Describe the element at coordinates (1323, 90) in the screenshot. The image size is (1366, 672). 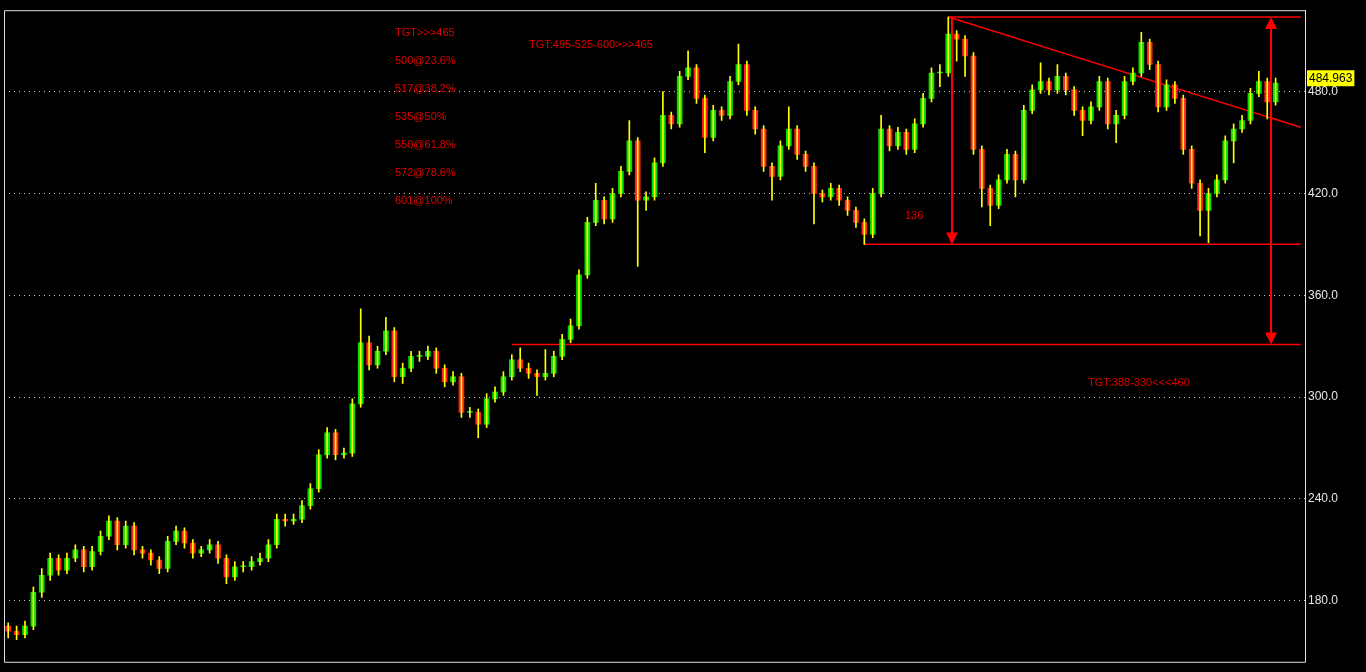
I see `y-tick-label: 480.0` at that location.